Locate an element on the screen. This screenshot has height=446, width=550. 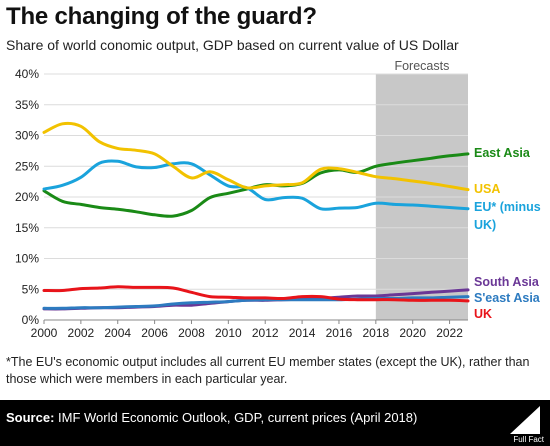
series-line-eu-minus-uk is located at coordinates (256, 185).